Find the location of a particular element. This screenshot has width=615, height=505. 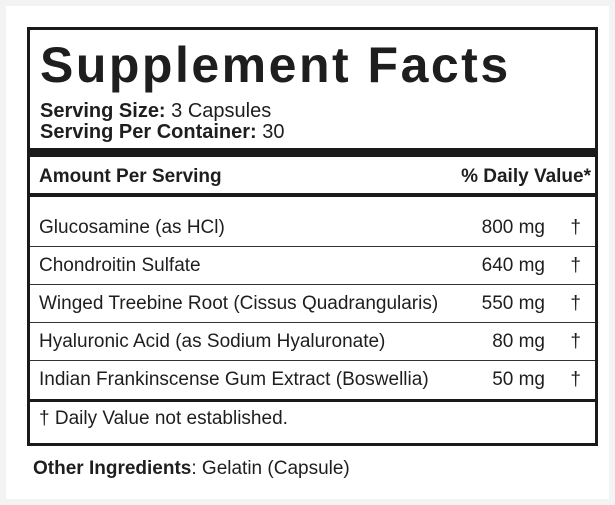

serving-size-value: 3 Capsules is located at coordinates (221, 111).